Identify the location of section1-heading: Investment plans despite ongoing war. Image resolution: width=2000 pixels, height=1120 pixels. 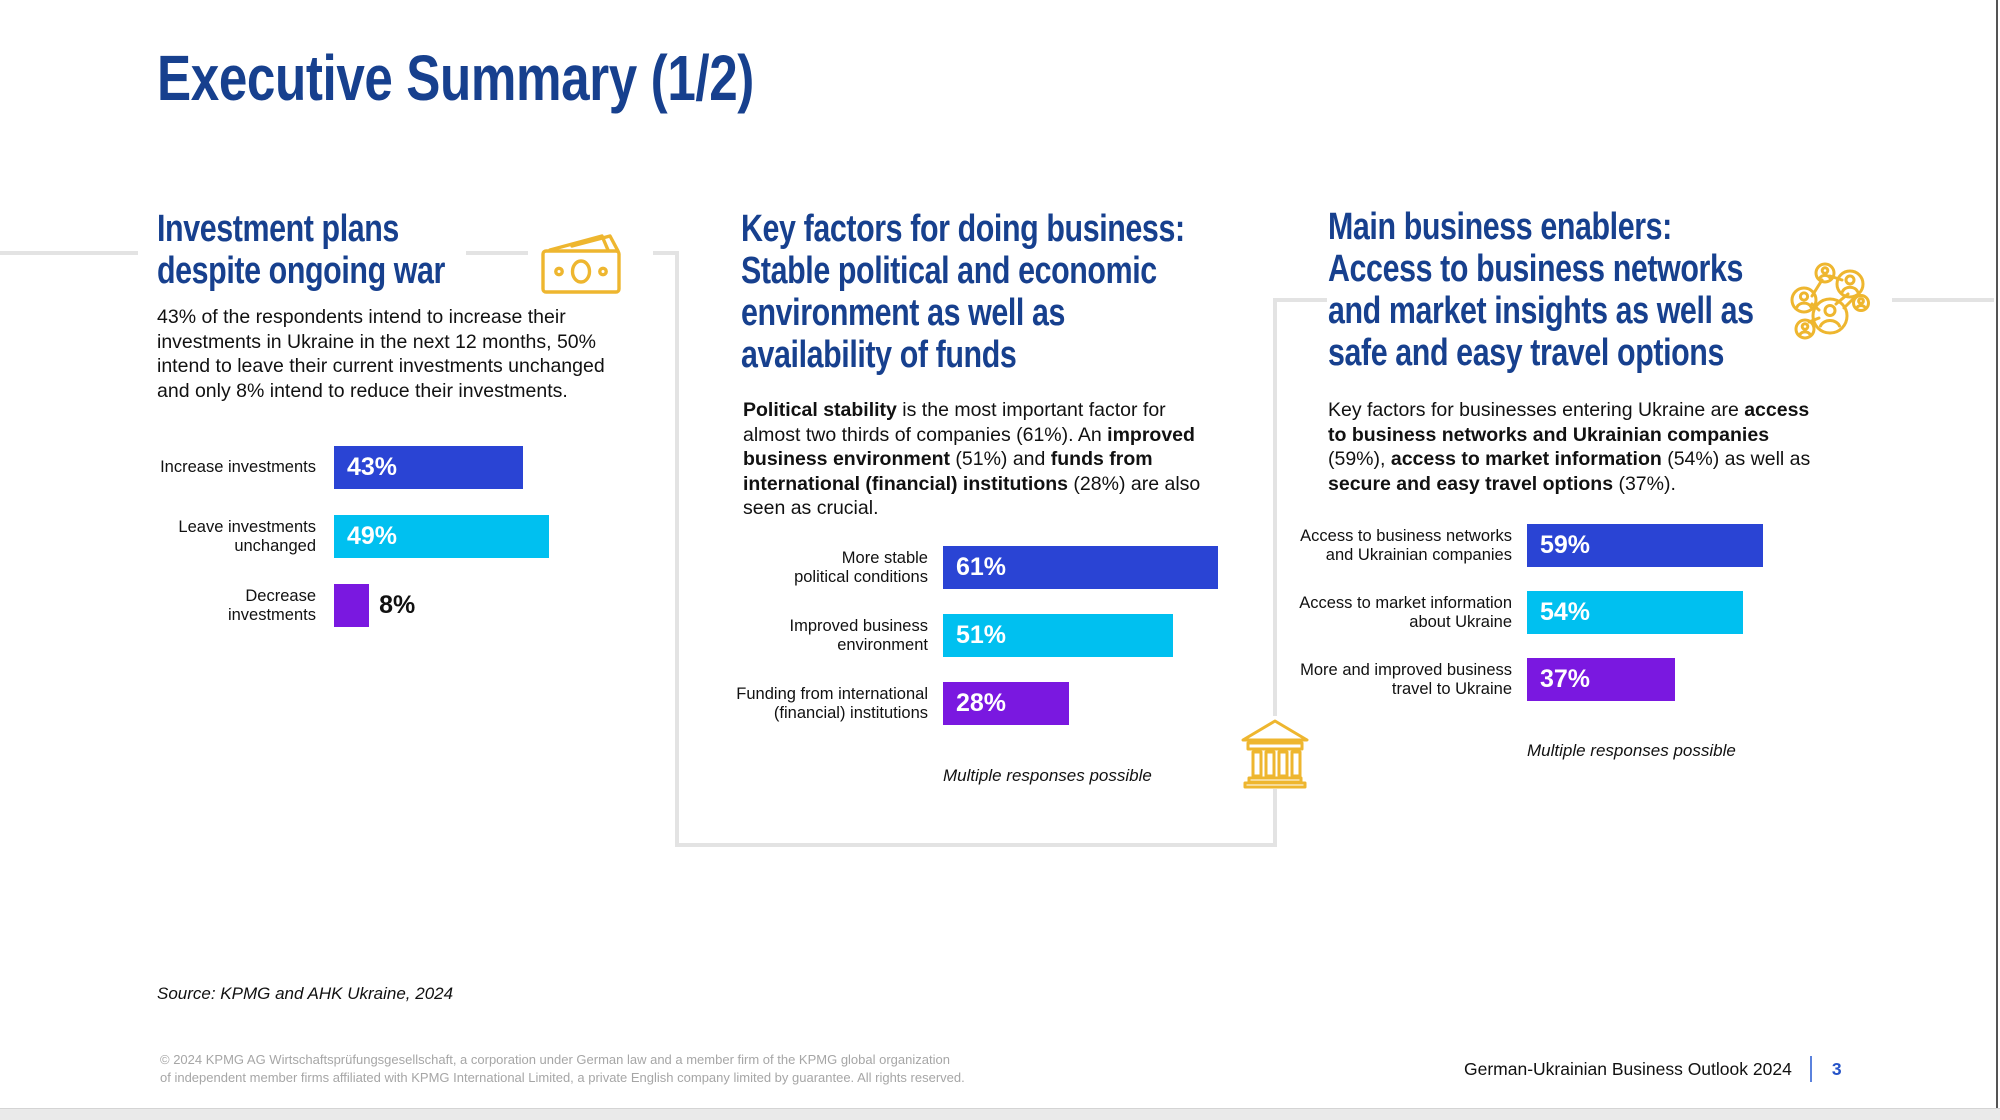
(337, 250).